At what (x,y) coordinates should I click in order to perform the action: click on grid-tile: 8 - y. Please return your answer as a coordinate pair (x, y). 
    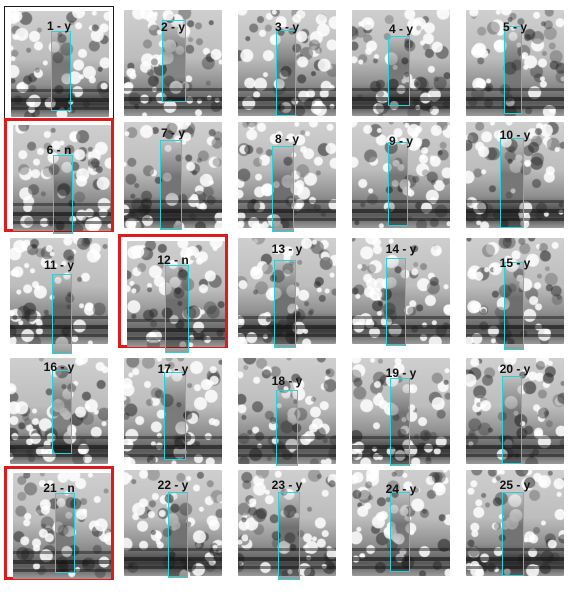
    Looking at the image, I should click on (287, 175).